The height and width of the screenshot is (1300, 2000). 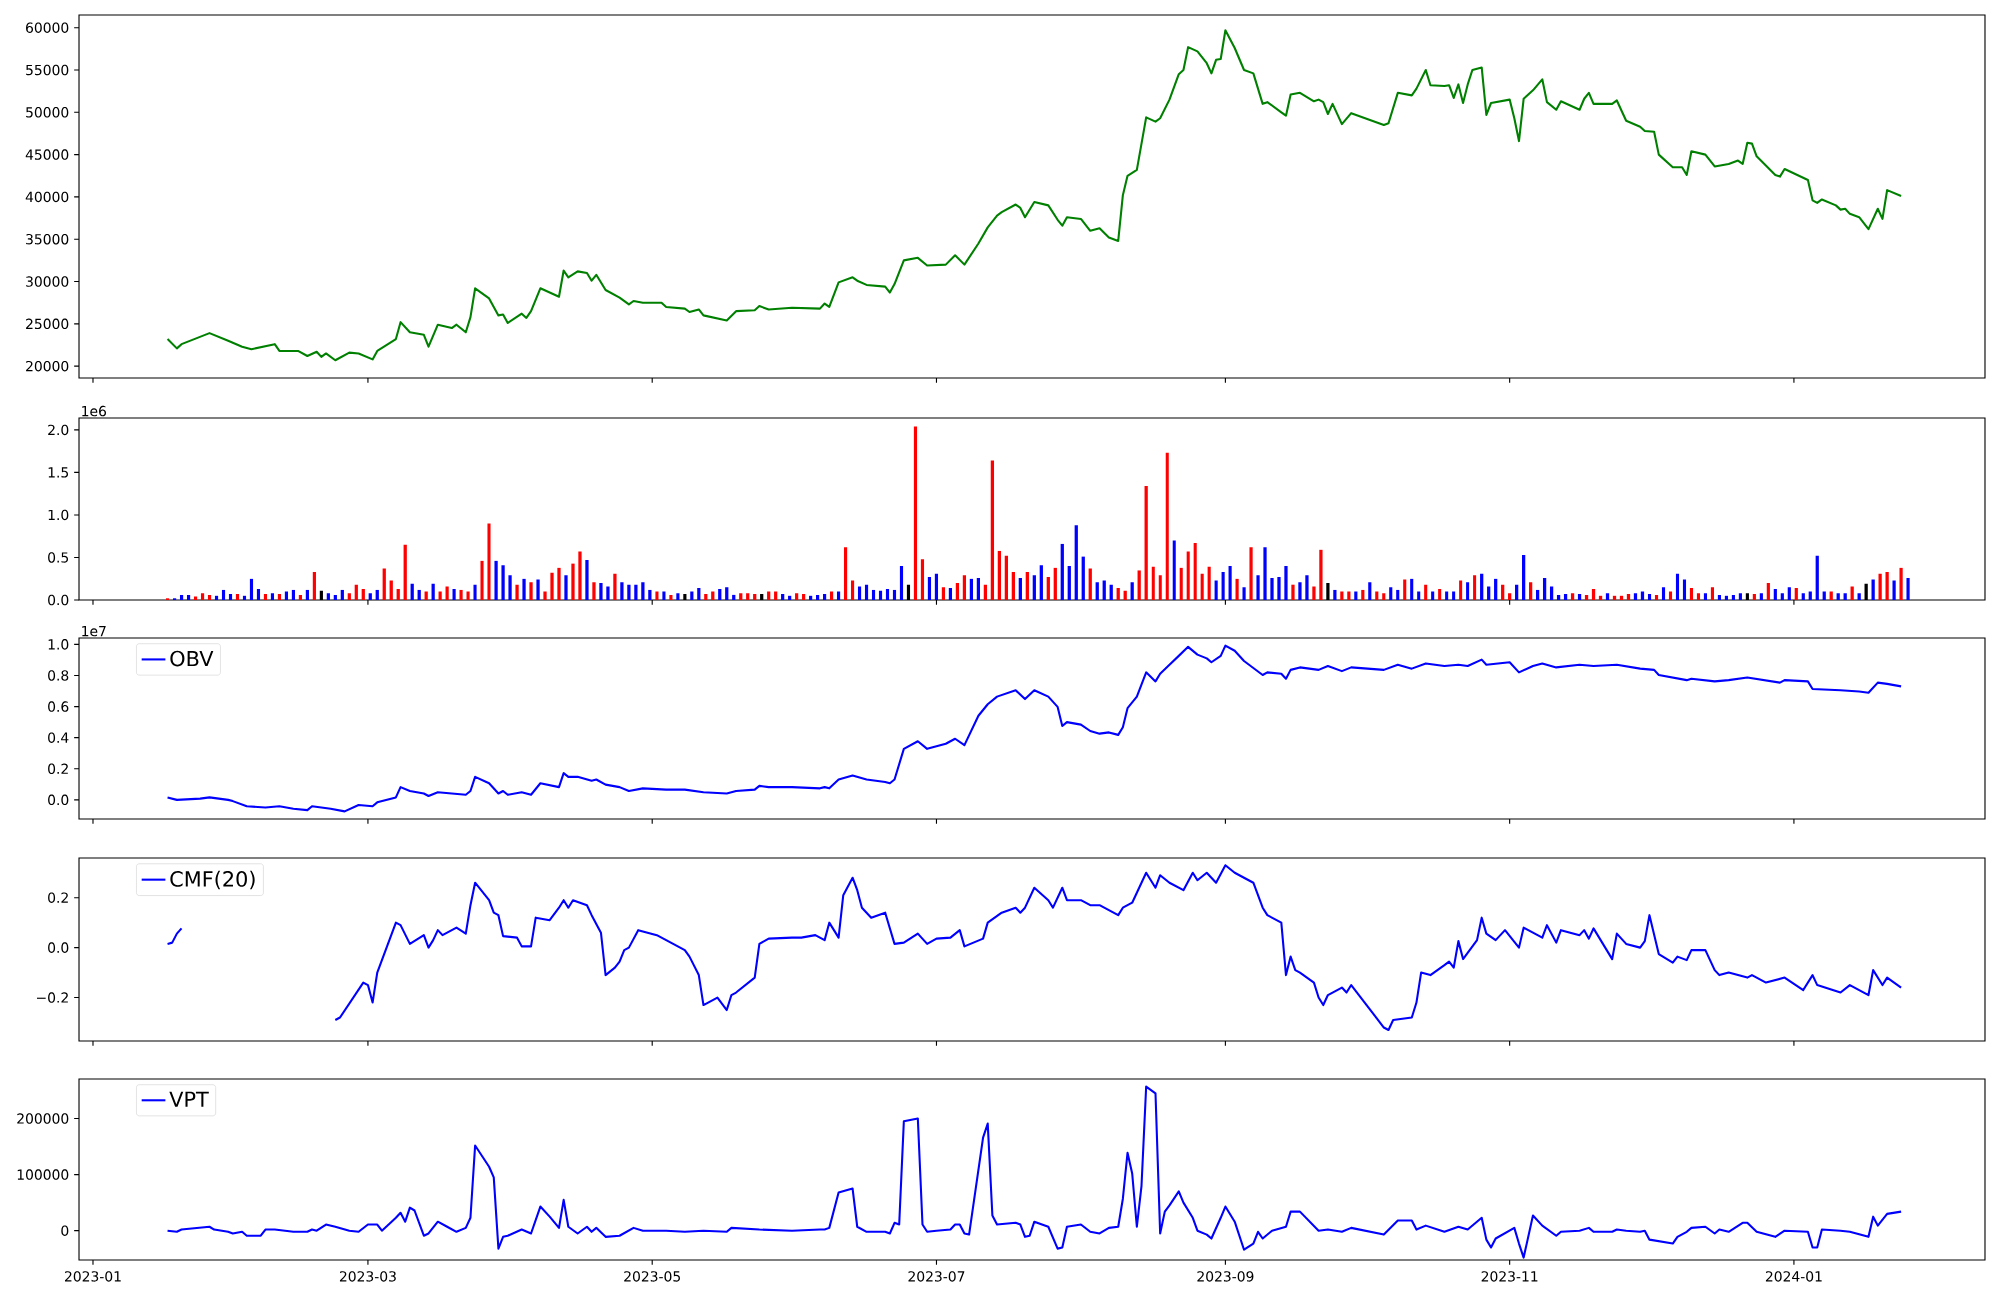 I want to click on y-tick-label: 0.0, so click(x=58, y=800).